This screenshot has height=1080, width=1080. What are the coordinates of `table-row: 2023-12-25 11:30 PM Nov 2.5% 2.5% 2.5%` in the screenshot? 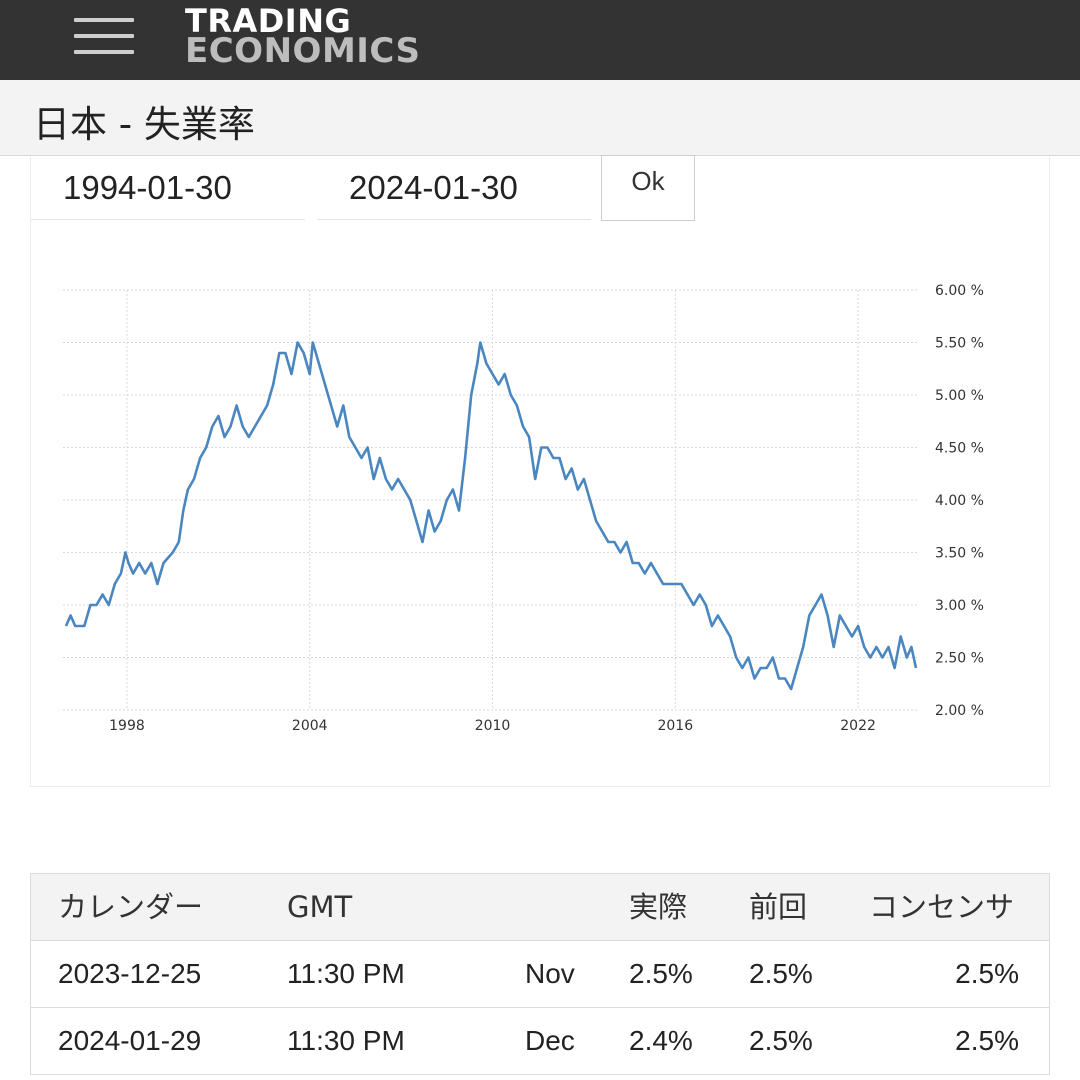 It's located at (540, 974).